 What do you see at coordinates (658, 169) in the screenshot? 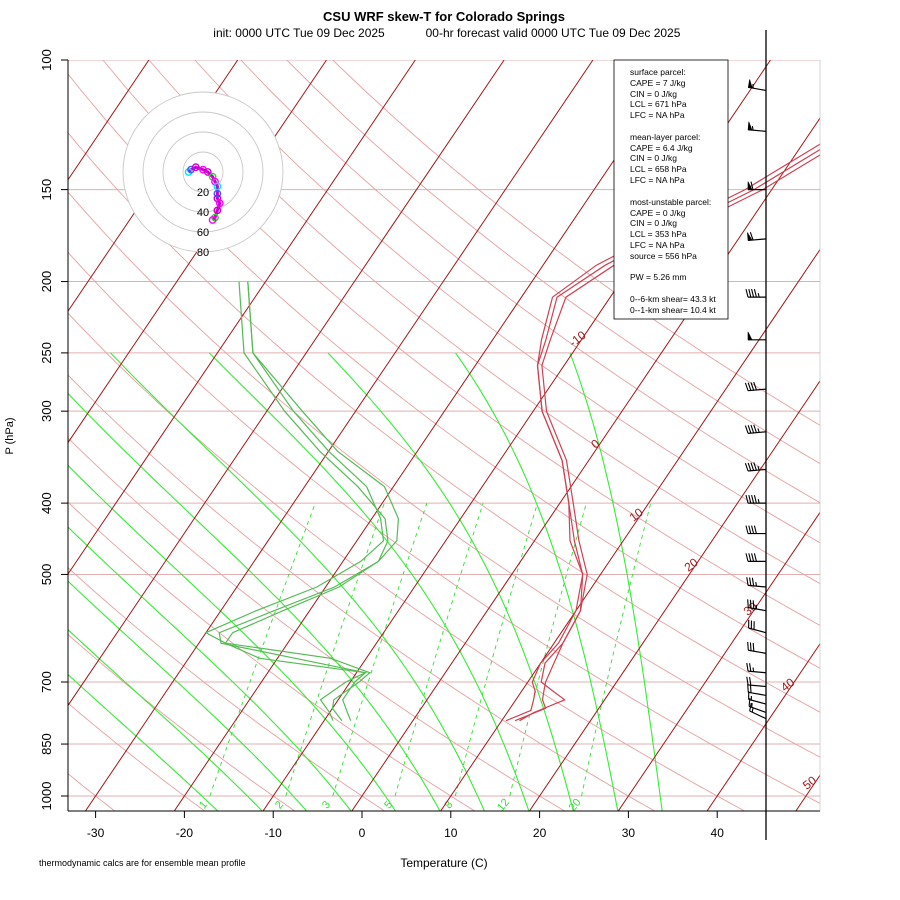
I see `mean-layer-lcl: LCL = 658 hPa` at bounding box center [658, 169].